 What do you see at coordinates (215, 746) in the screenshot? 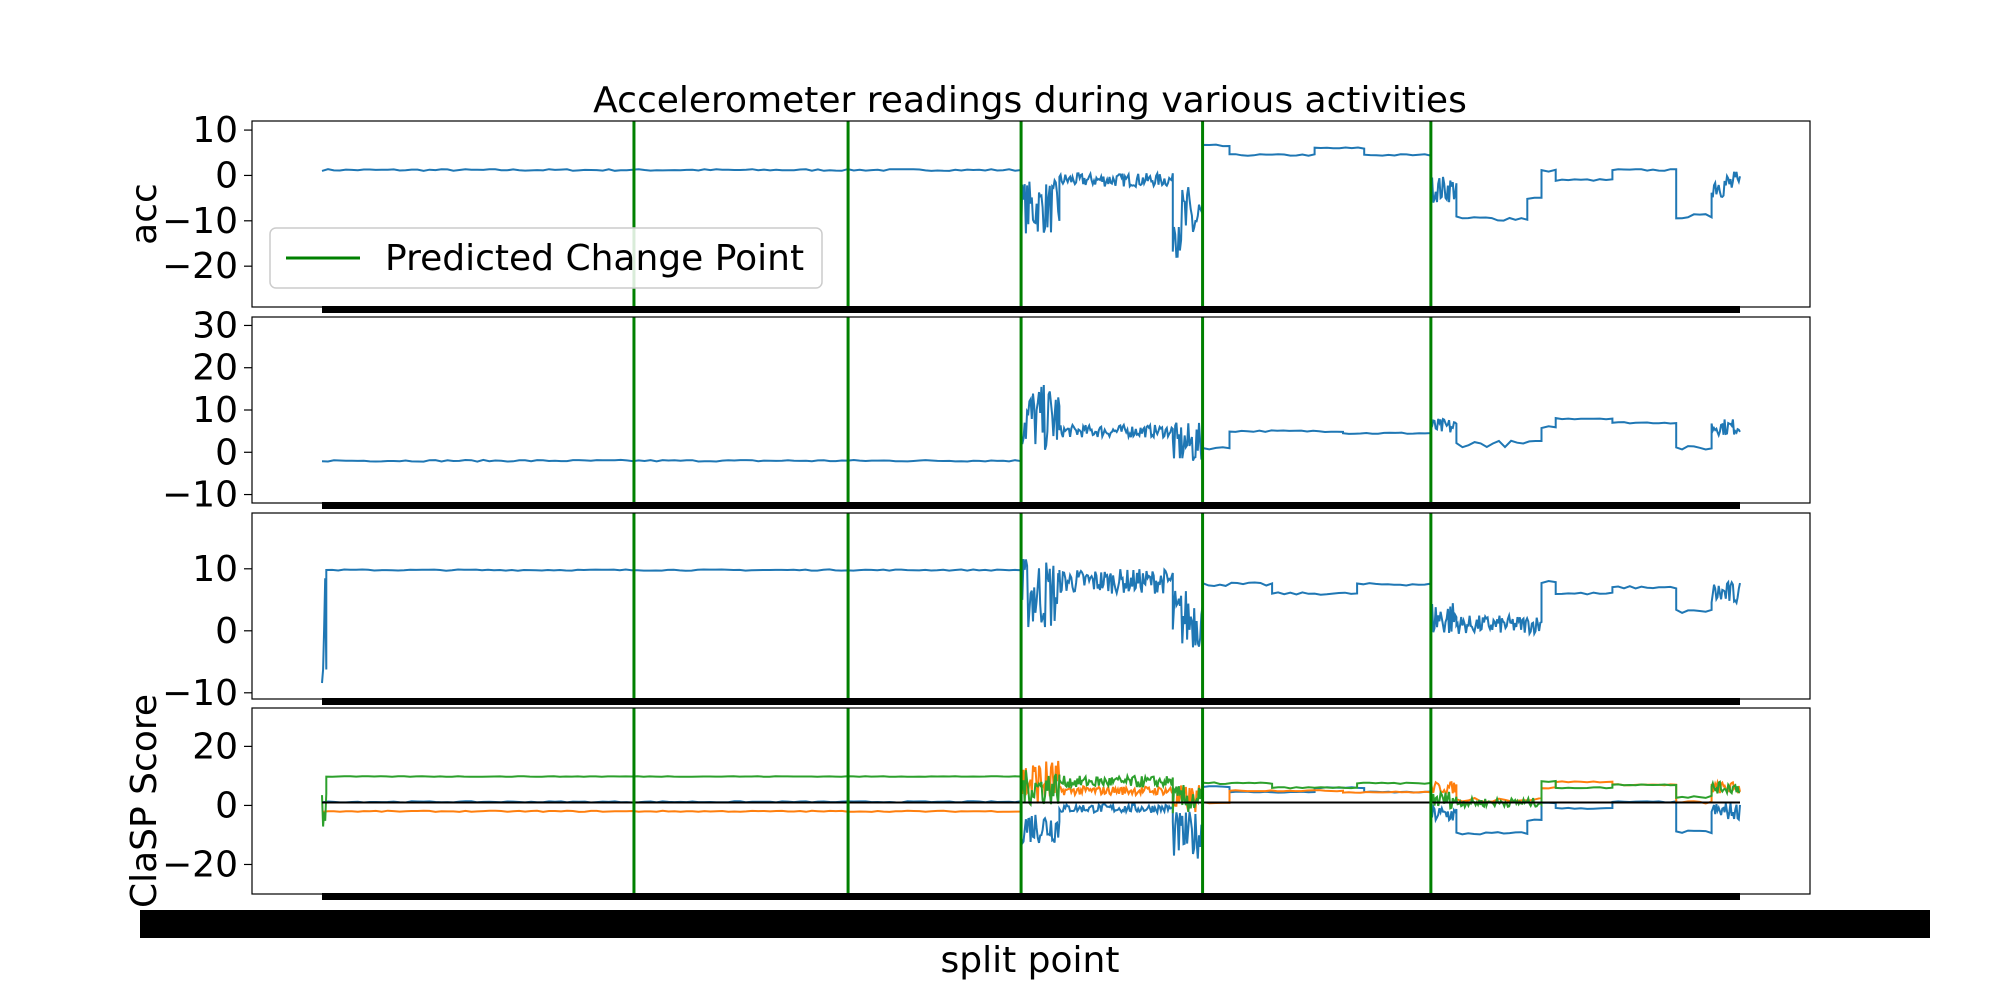
I see `y-tick-label-4-1: 20` at bounding box center [215, 746].